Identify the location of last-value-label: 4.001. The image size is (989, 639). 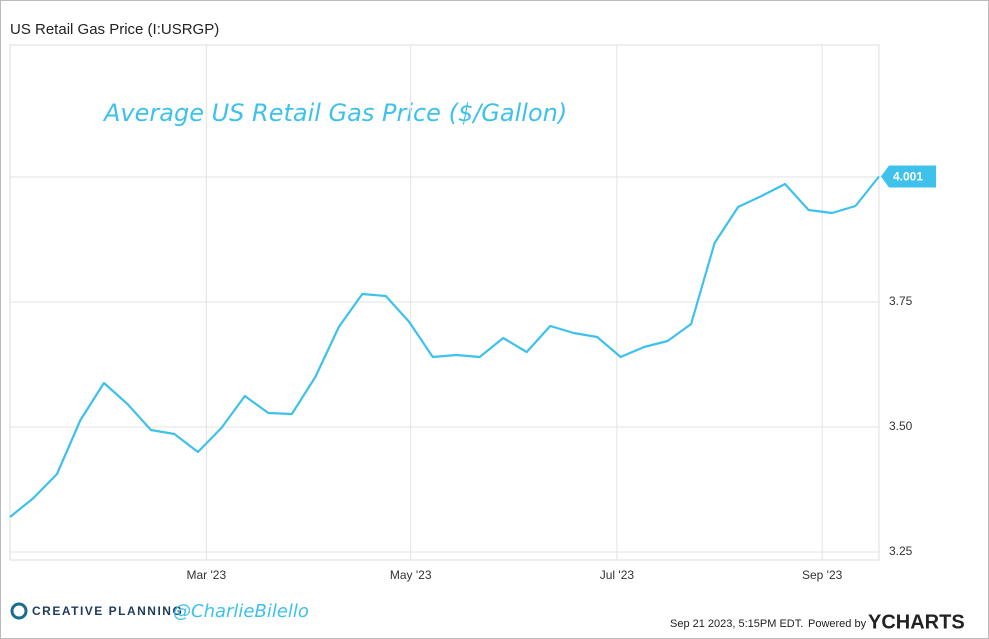
(908, 177).